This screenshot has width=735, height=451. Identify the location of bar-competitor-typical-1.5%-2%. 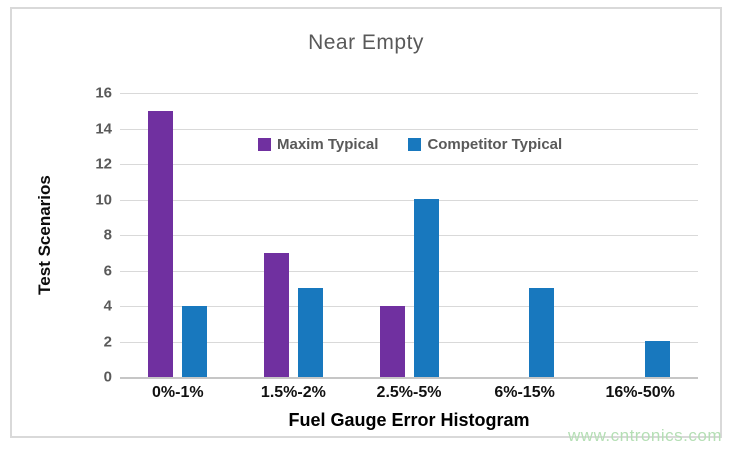
(310, 332).